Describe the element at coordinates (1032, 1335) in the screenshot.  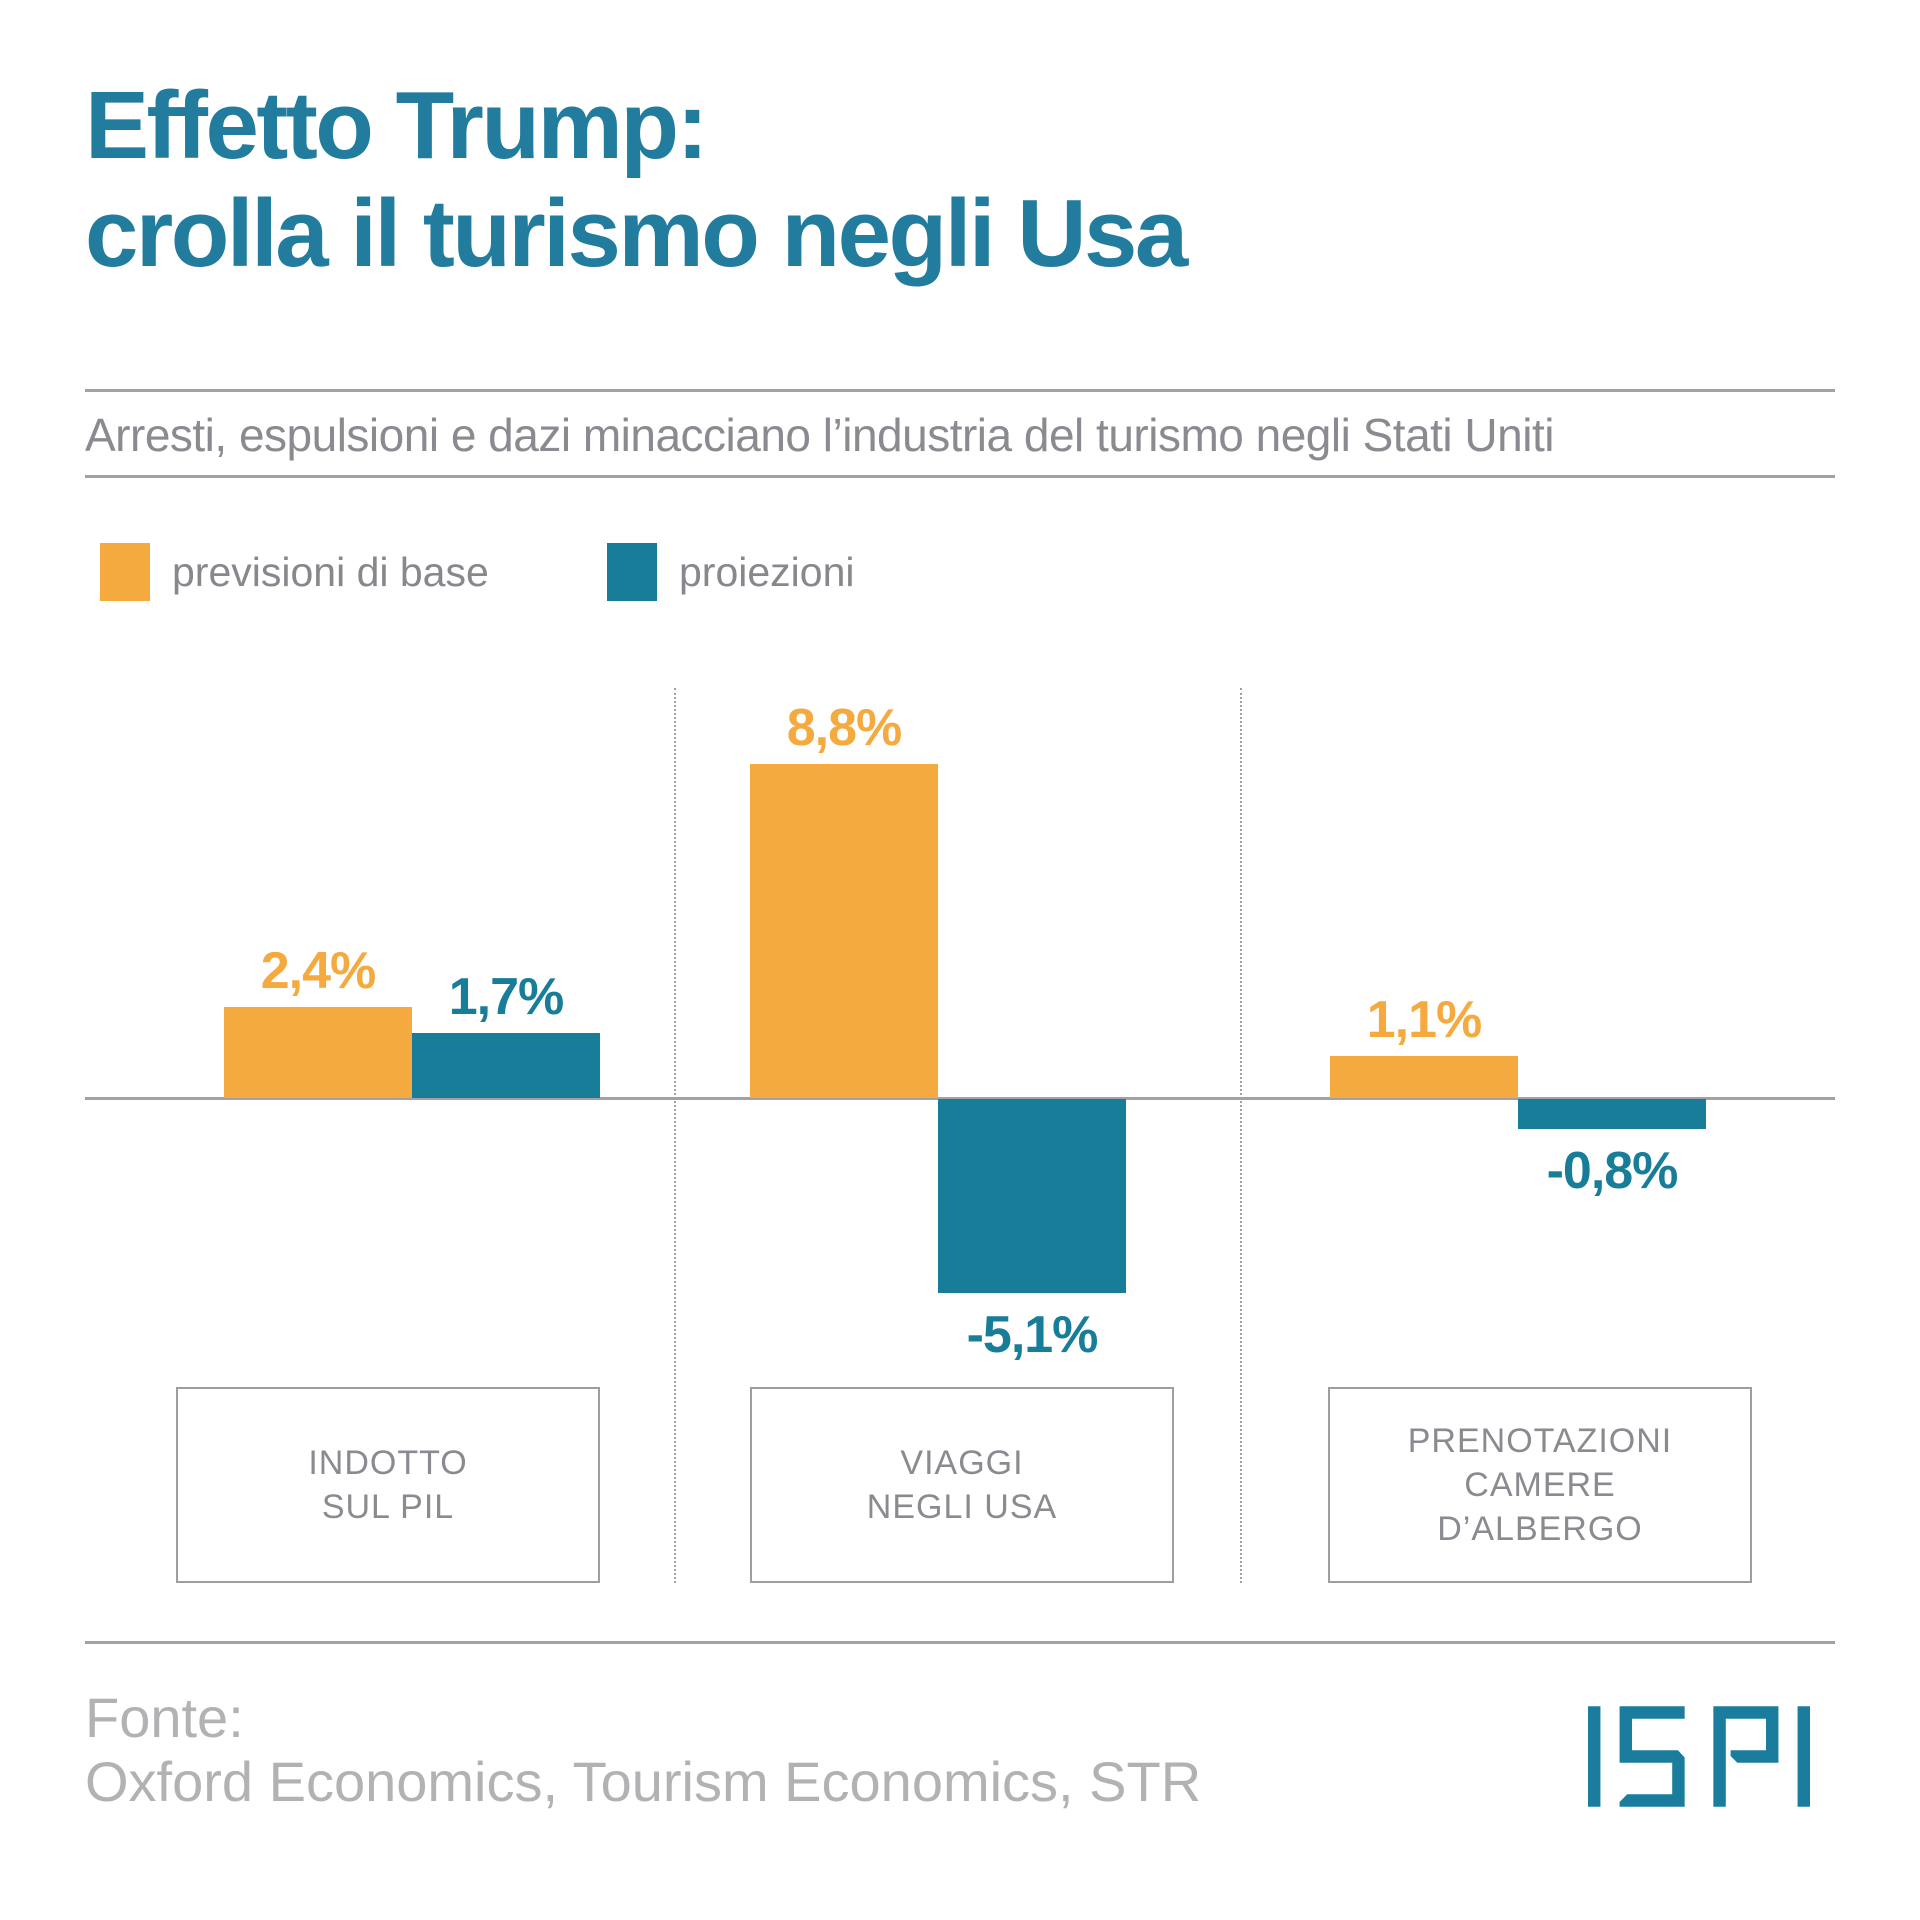
I see `bar-value-label: -5,1%` at that location.